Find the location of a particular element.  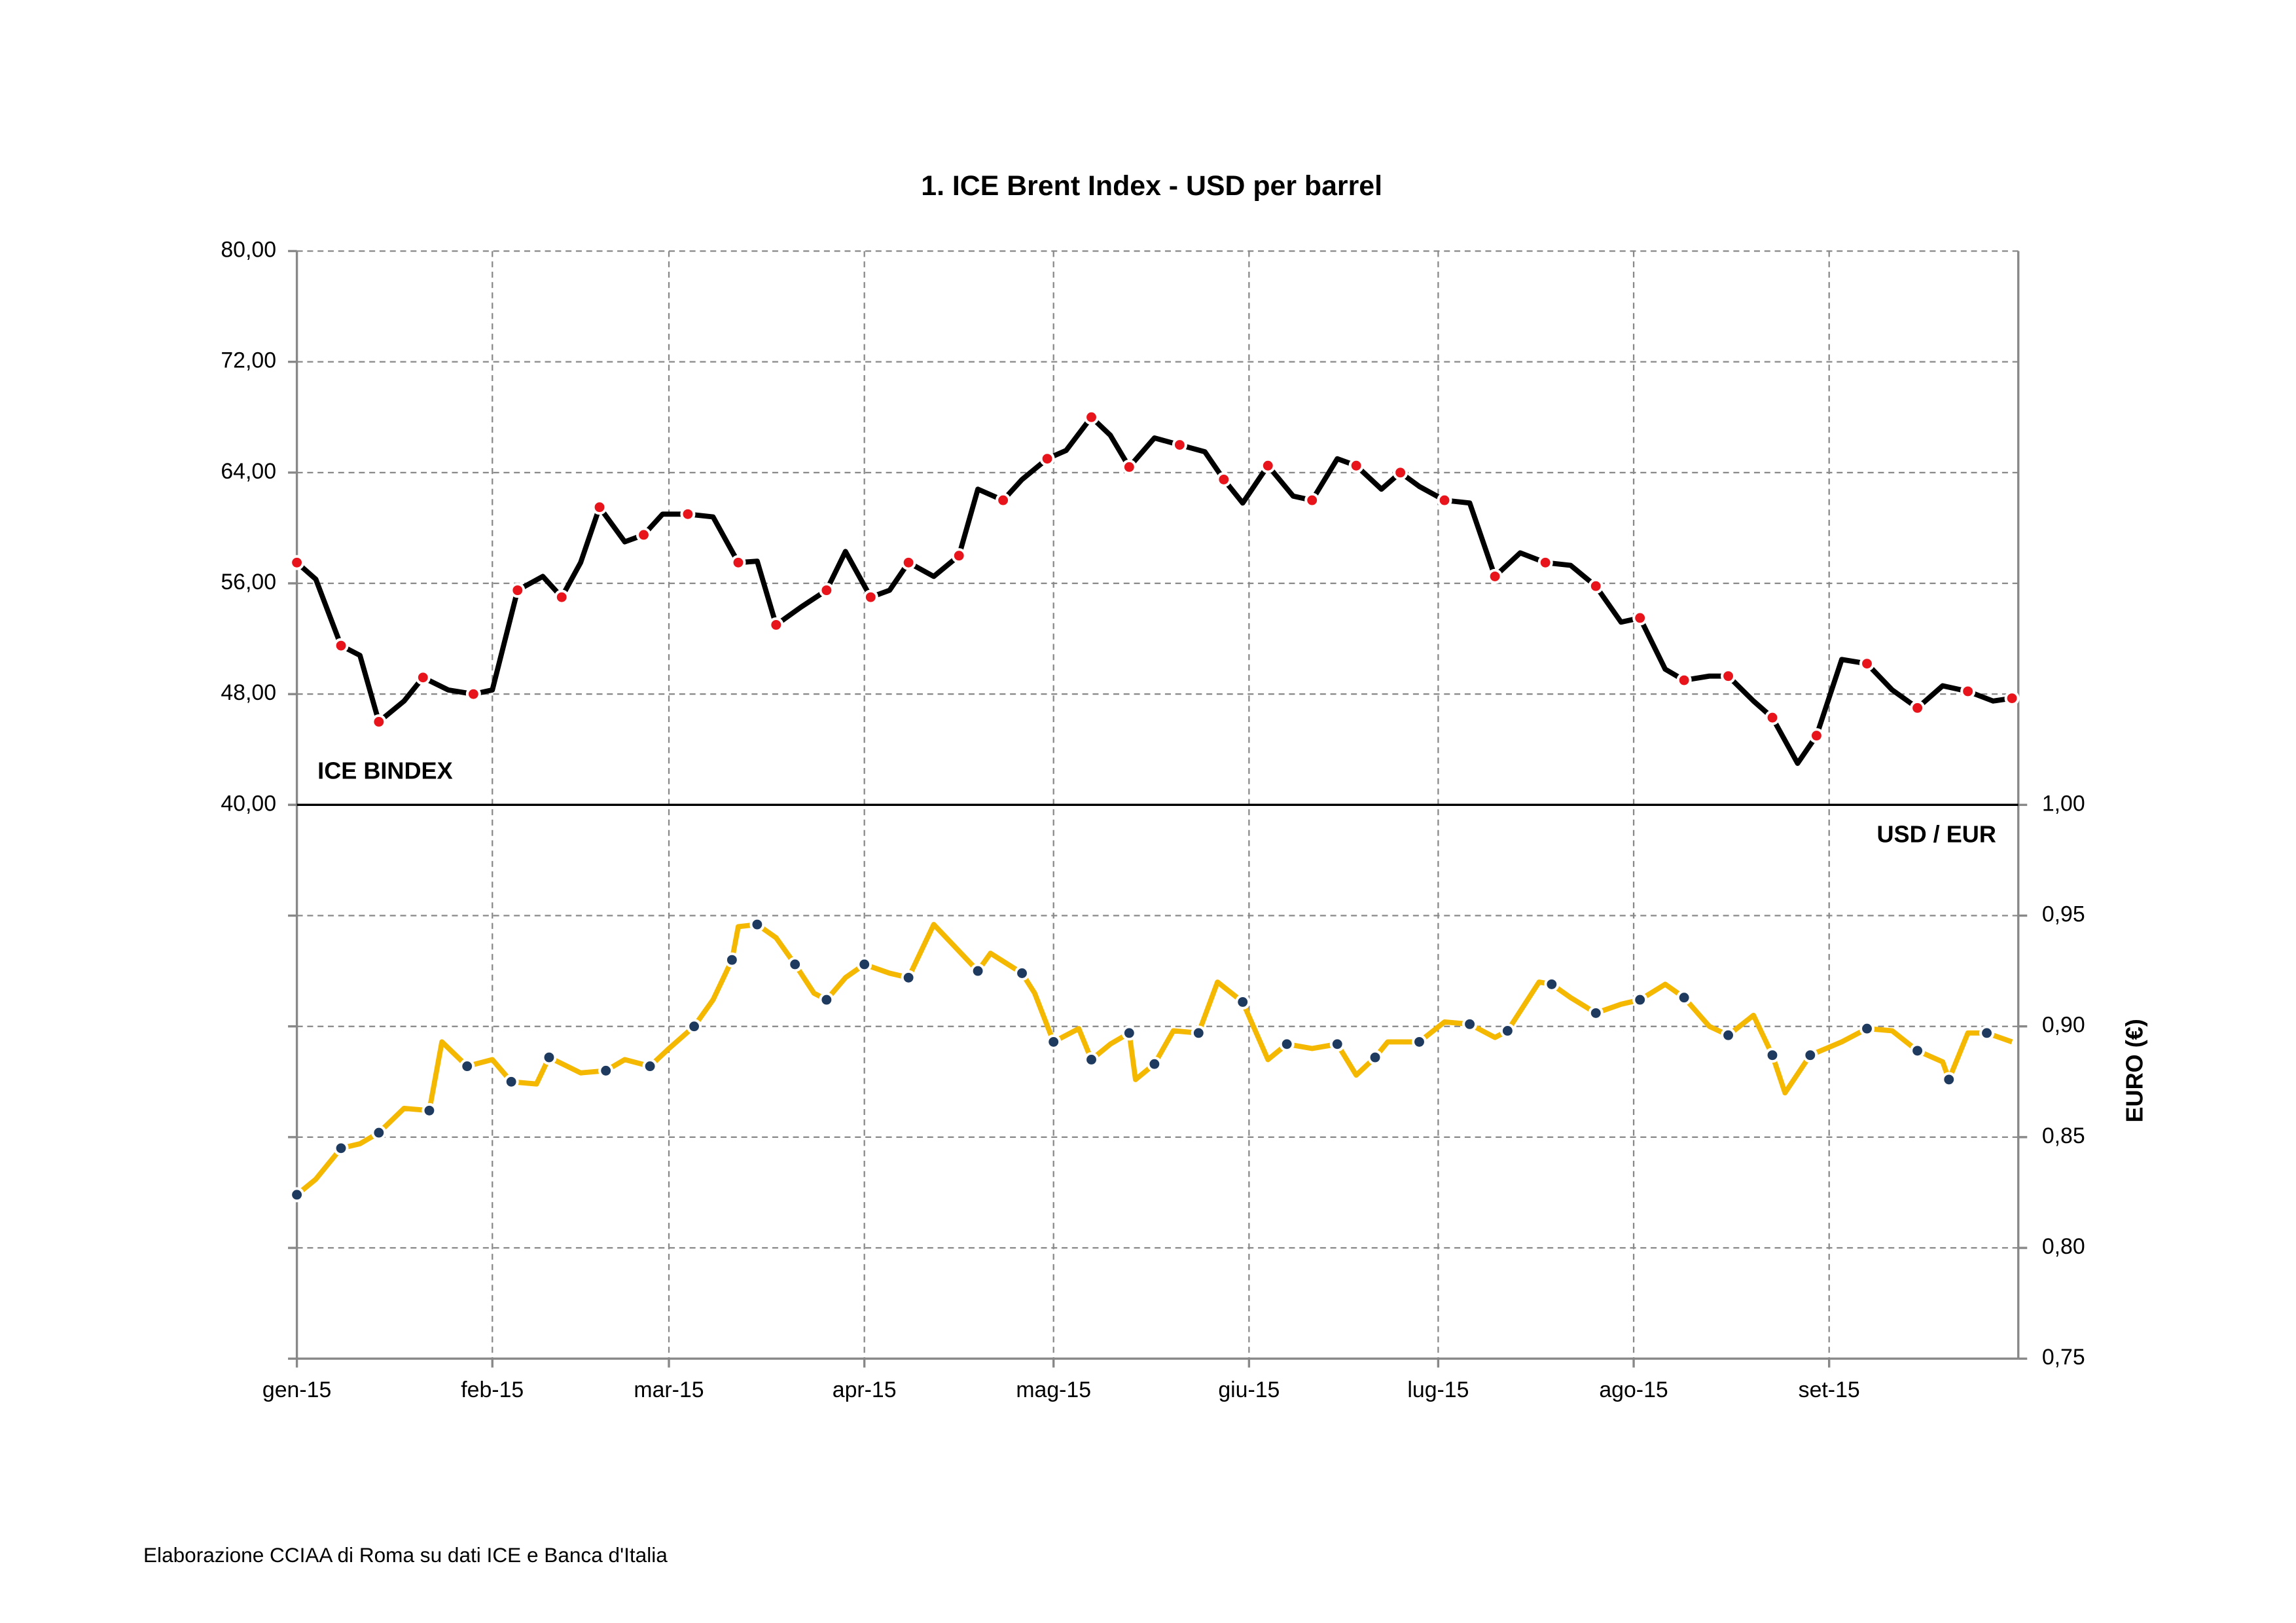

x-tick-label: lug-15 is located at coordinates (1438, 1389).